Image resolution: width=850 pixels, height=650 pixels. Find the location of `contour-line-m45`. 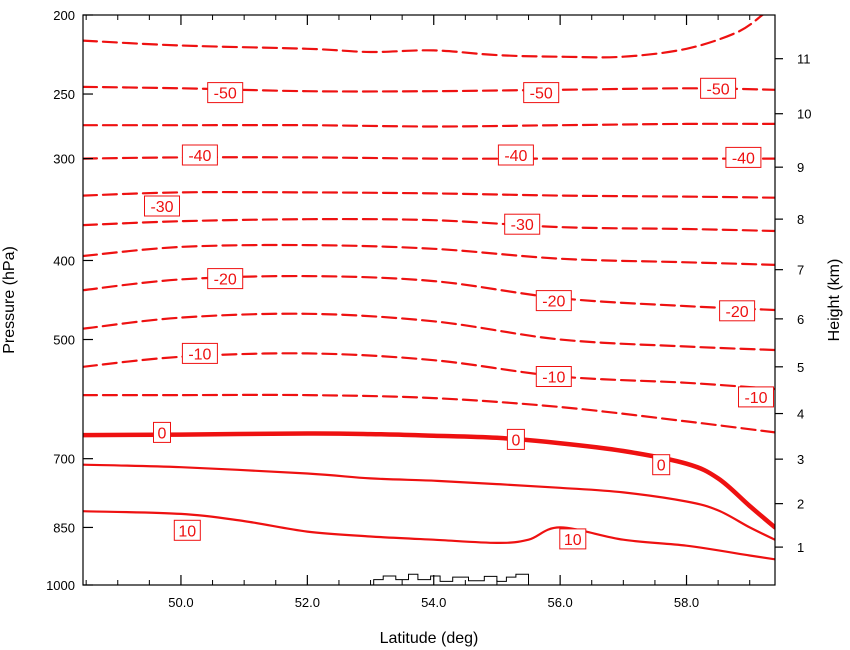

contour-line-m45 is located at coordinates (429, 125).